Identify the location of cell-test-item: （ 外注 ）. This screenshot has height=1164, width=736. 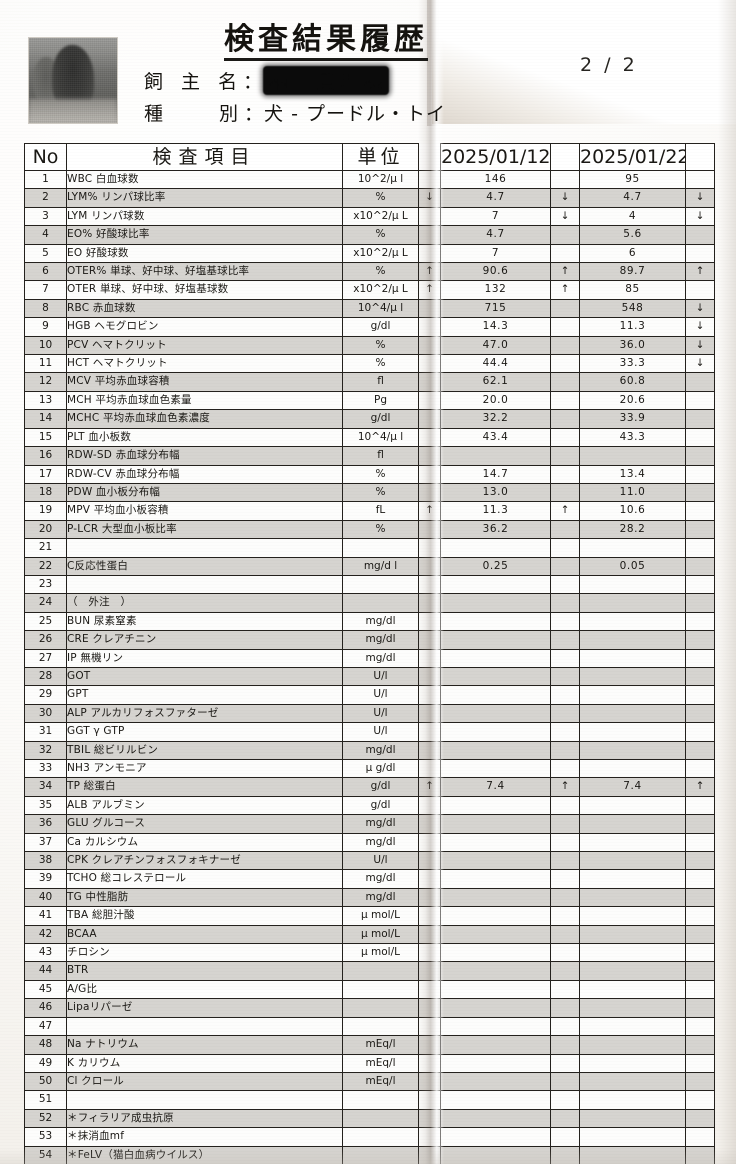
(204, 603).